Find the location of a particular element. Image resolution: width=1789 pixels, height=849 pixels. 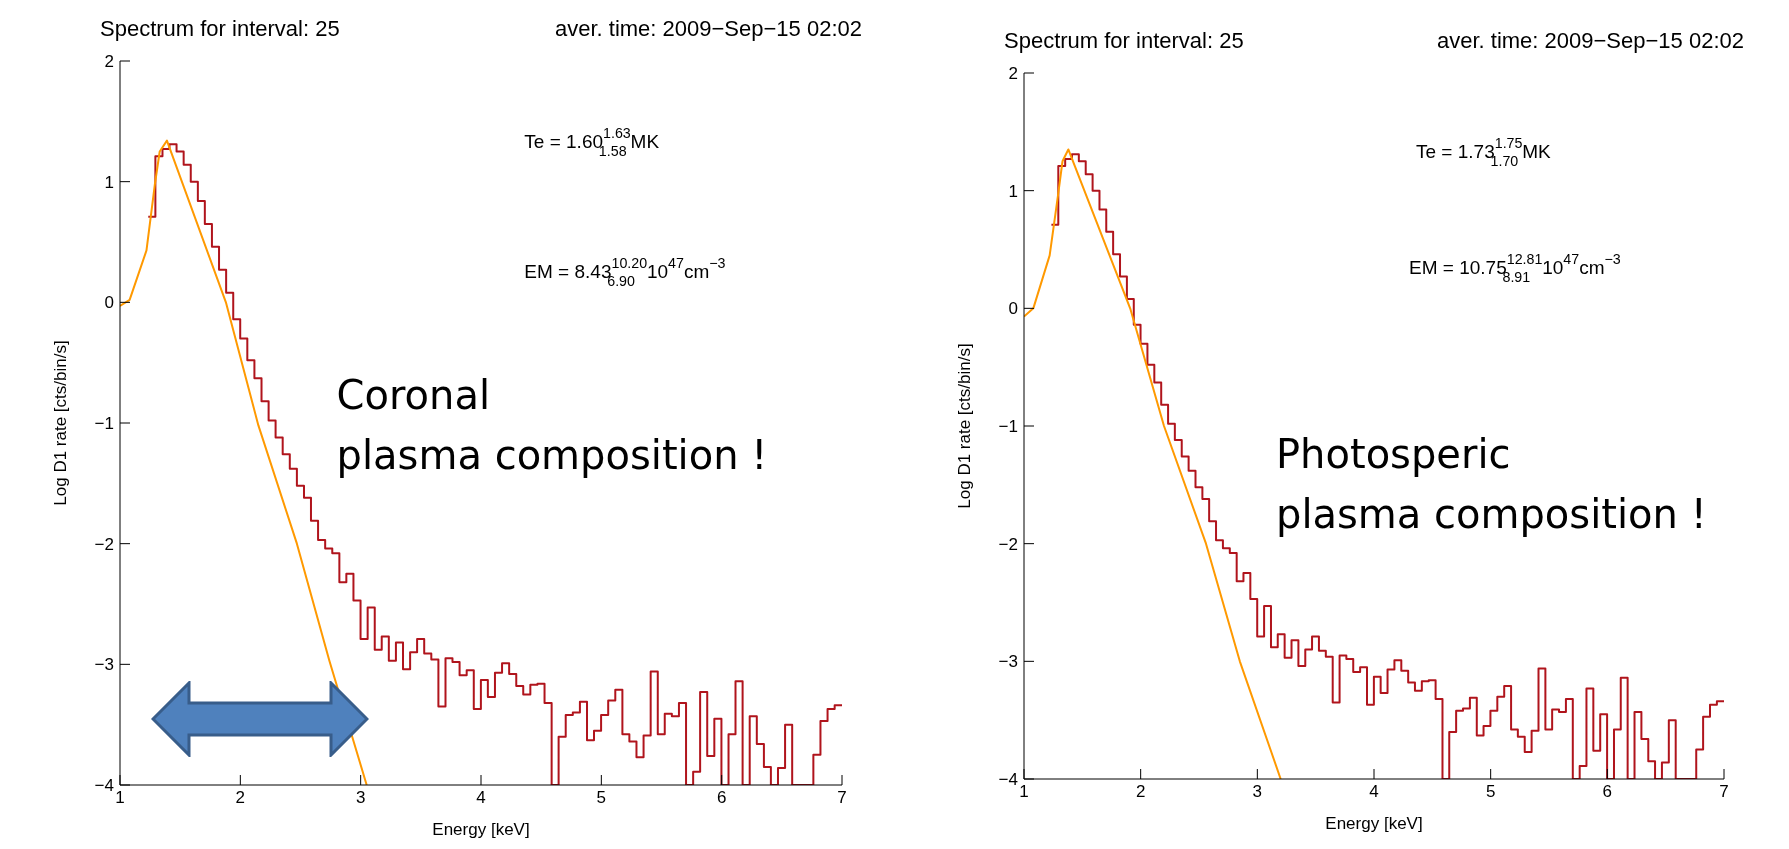

annotation: Photosperic plasma composition ! is located at coordinates (1491, 484).